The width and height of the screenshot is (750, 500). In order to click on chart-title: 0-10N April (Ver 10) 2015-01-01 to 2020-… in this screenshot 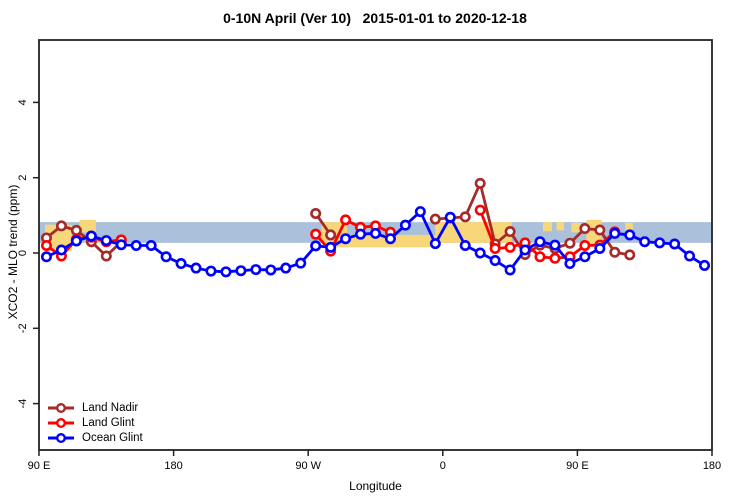, I will do `click(375, 18)`.